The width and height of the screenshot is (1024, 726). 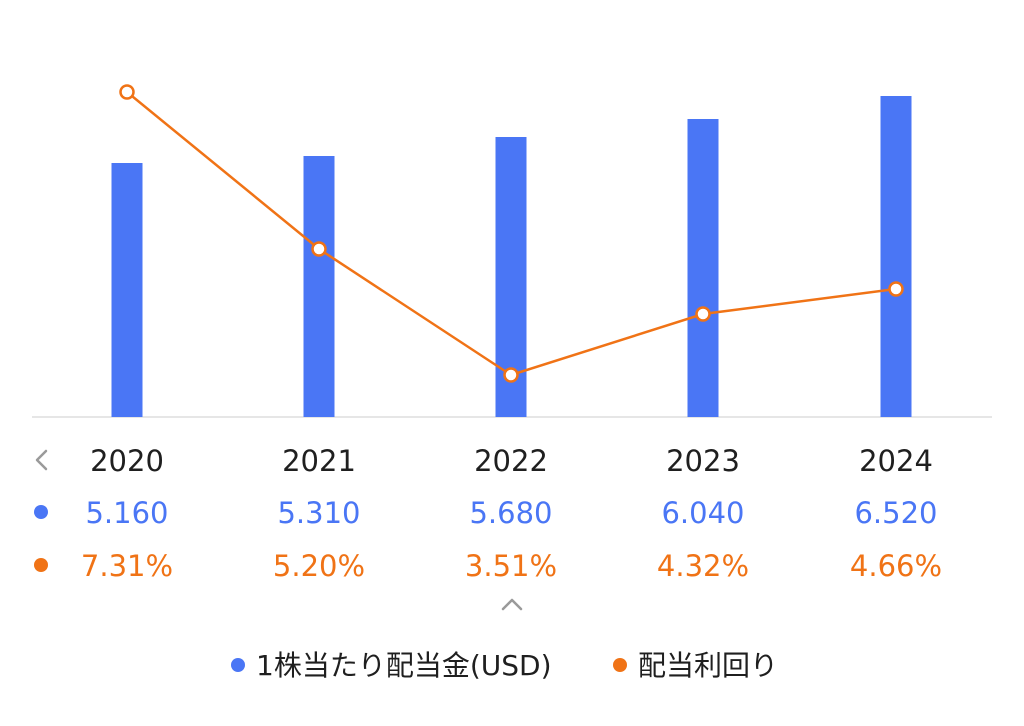 What do you see at coordinates (702, 513) in the screenshot?
I see `dps-value-2023: 6.040` at bounding box center [702, 513].